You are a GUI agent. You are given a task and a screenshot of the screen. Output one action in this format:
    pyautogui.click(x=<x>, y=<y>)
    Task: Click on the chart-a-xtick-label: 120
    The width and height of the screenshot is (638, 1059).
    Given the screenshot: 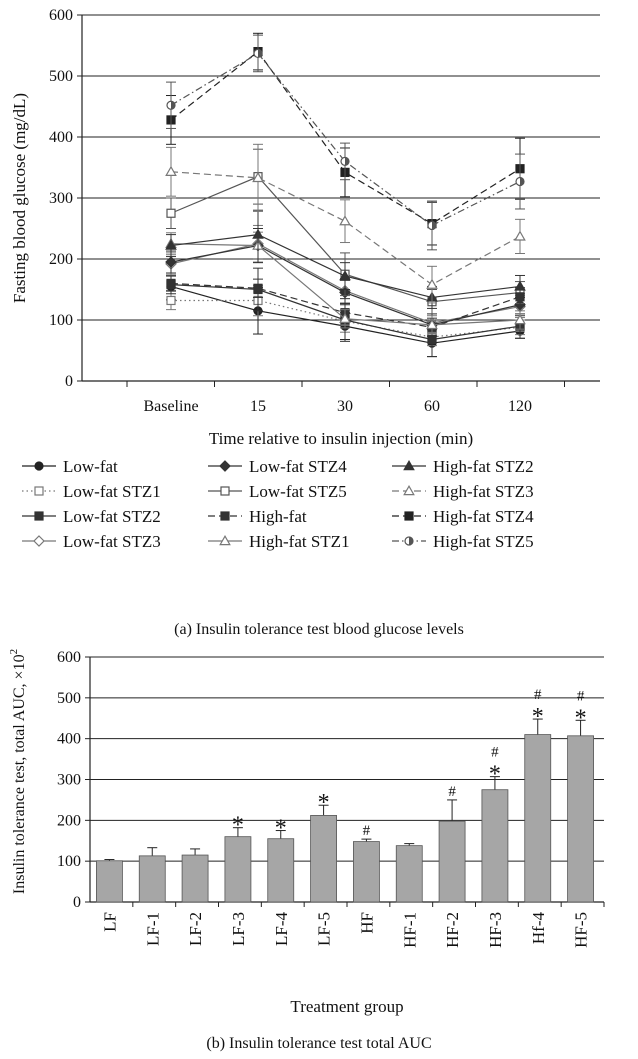 What is the action you would take?
    pyautogui.click(x=520, y=406)
    